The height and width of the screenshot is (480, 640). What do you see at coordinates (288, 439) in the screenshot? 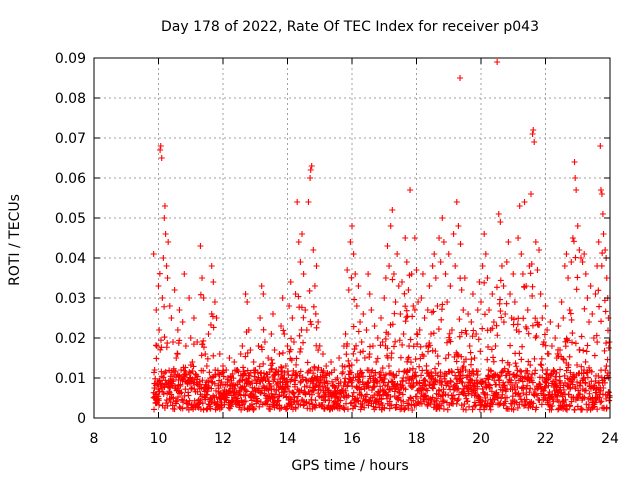
I see `x-tick-label: 14` at bounding box center [288, 439].